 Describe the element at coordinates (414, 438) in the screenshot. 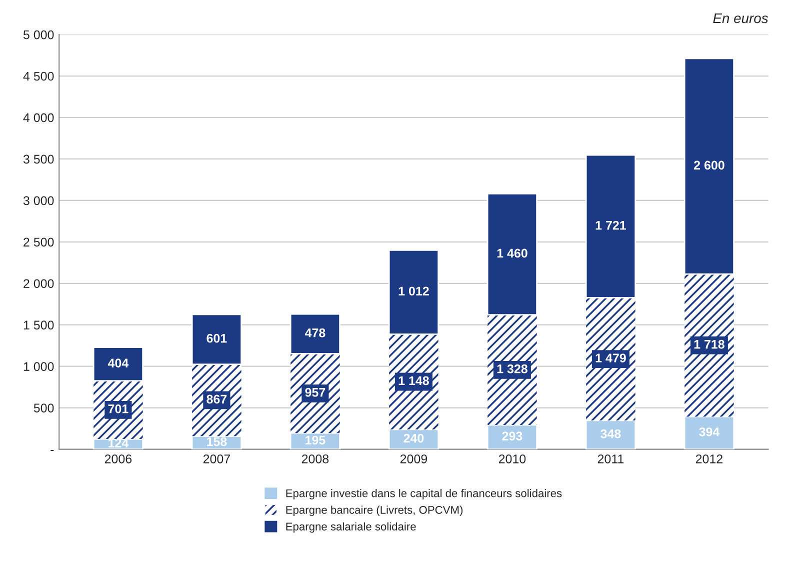

I see `data-label: 240` at that location.